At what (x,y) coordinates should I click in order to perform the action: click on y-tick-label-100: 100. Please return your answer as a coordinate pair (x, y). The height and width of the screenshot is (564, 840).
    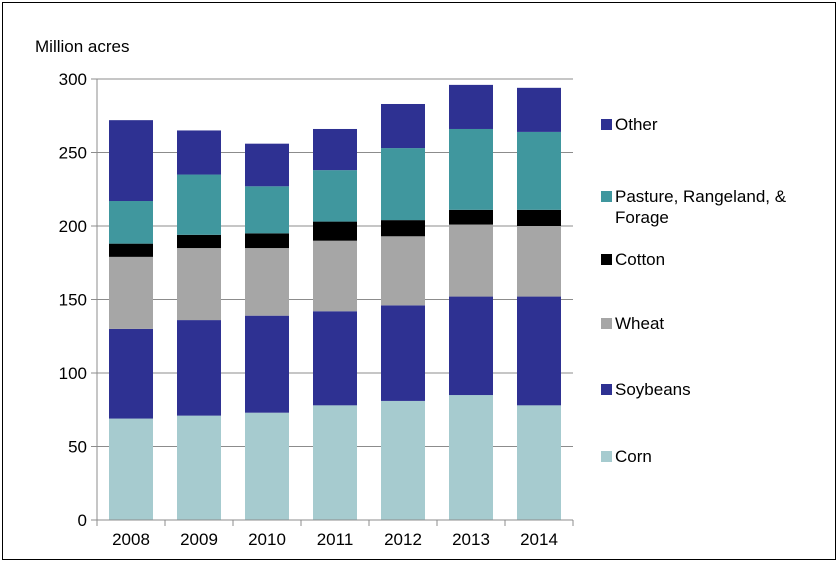
    Looking at the image, I should click on (73, 373).